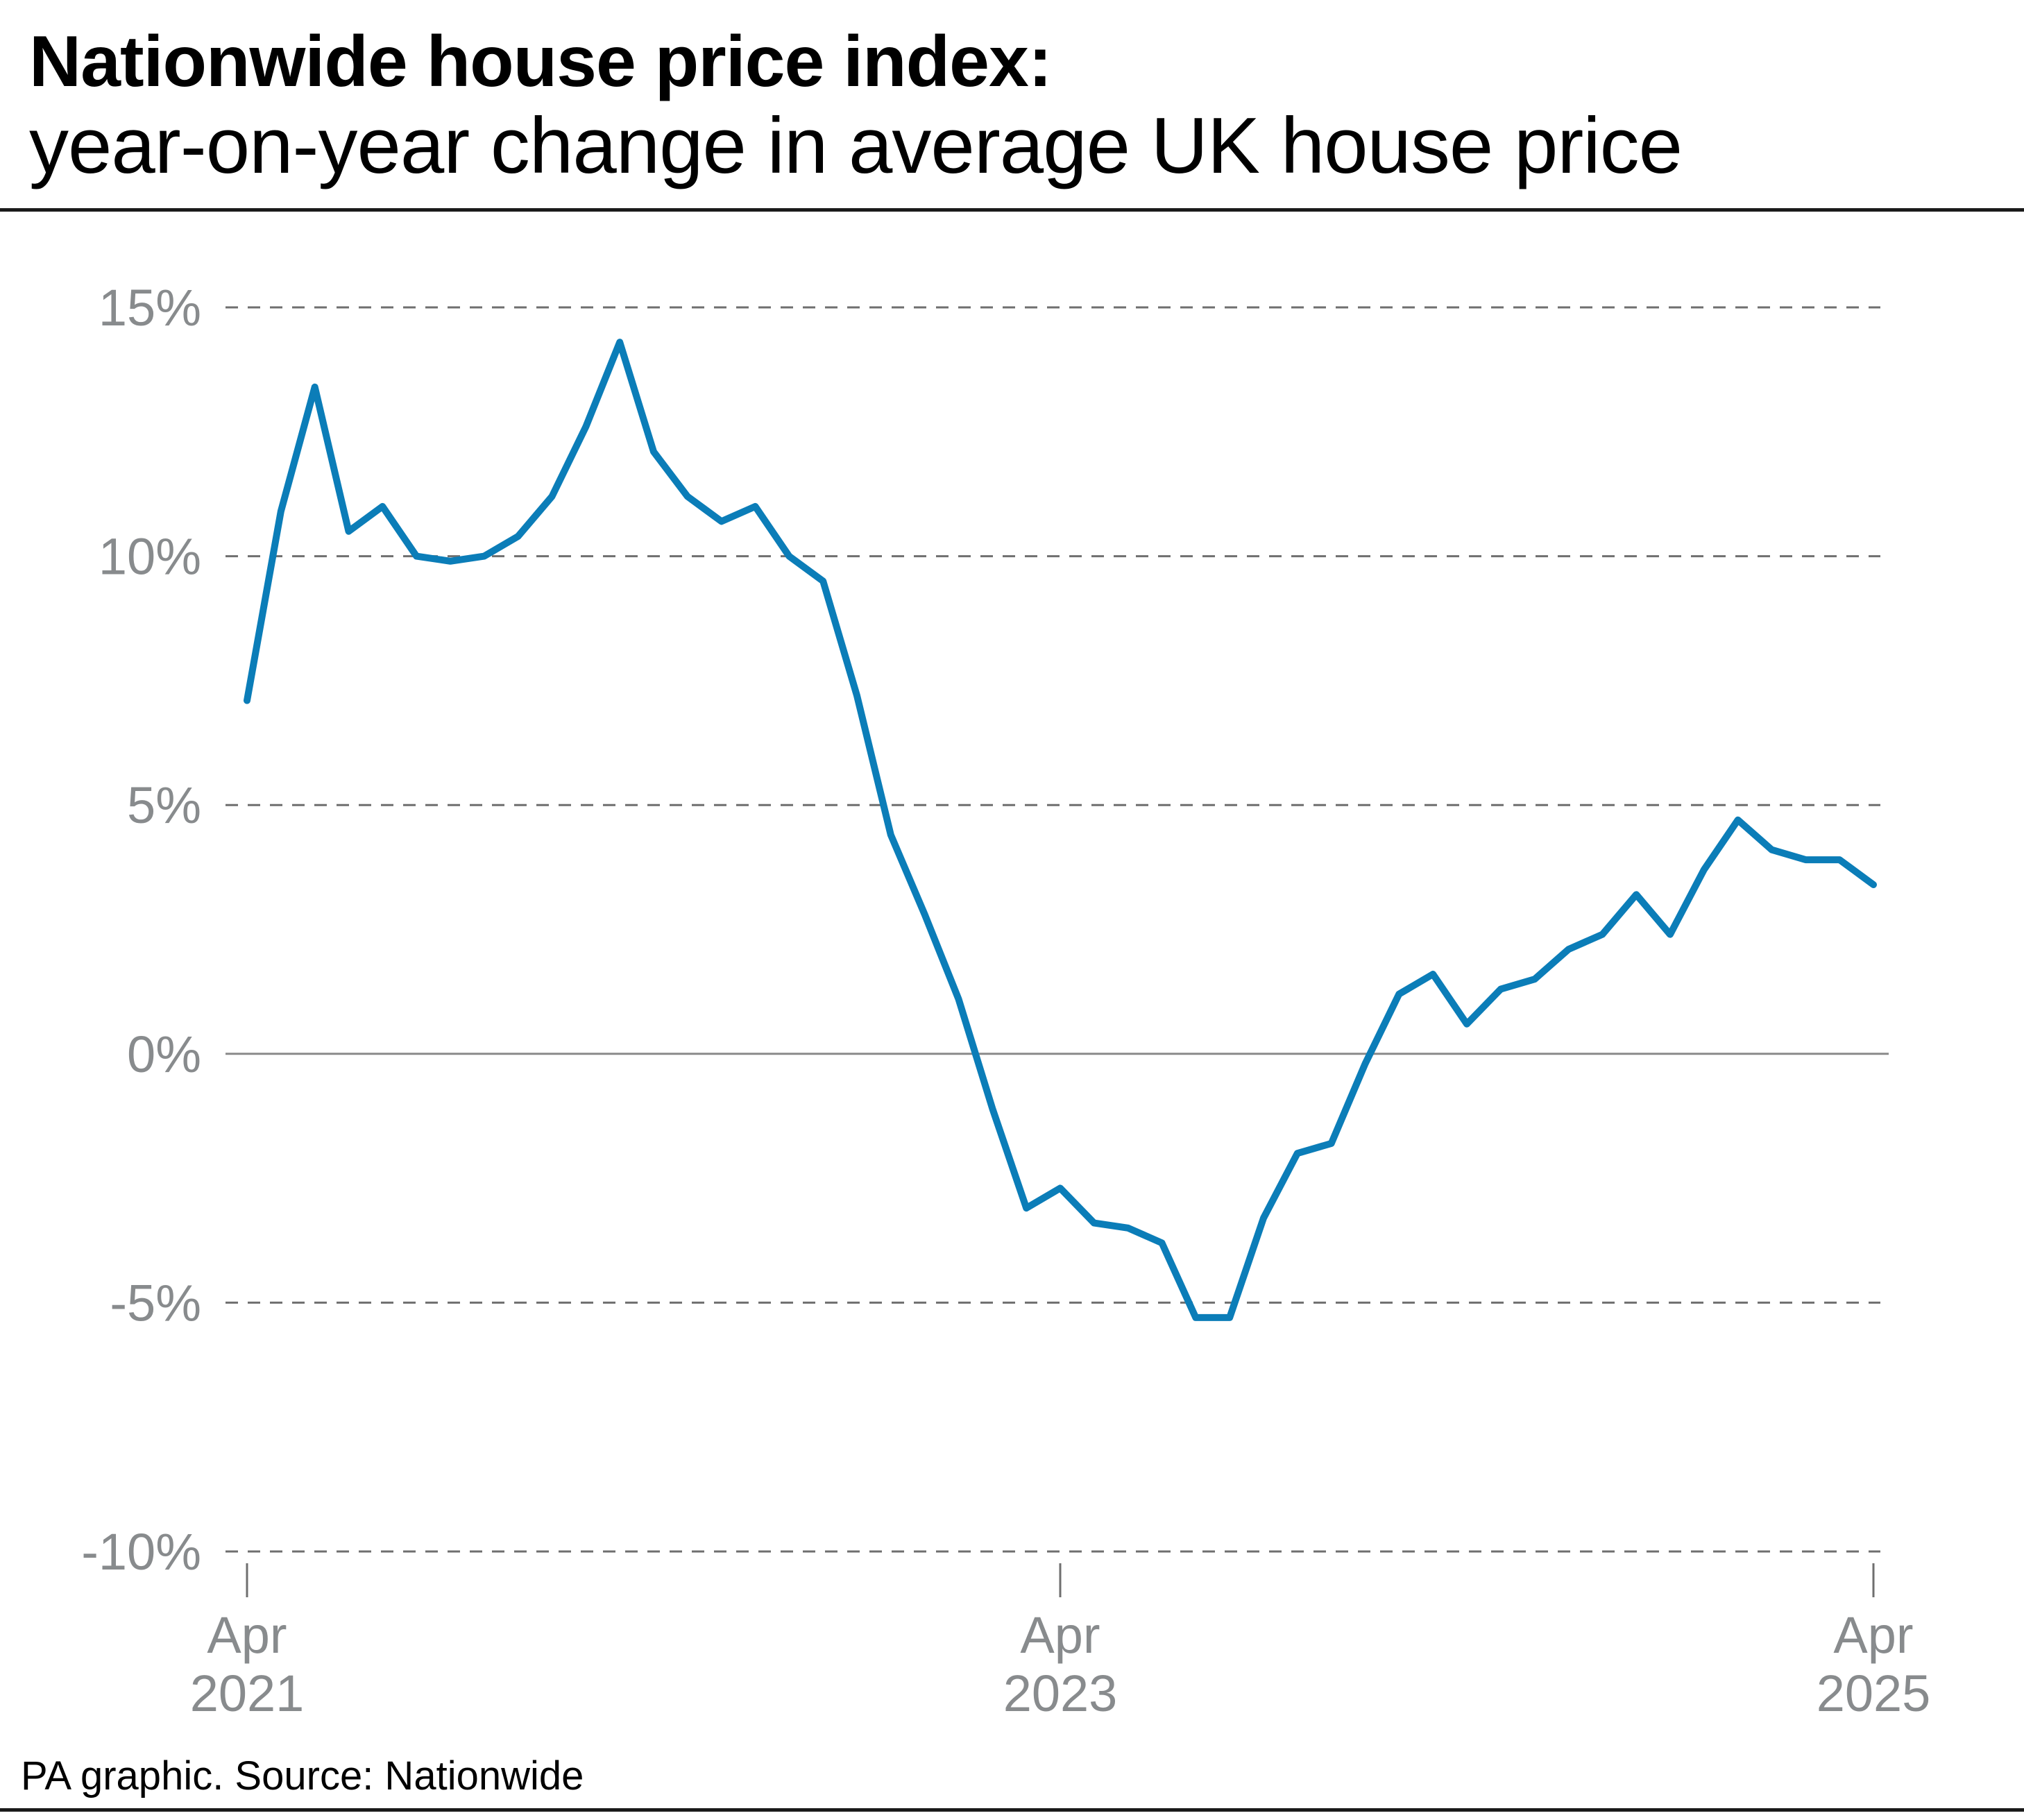 The width and height of the screenshot is (2024, 1820). What do you see at coordinates (164, 1054) in the screenshot?
I see `y-tick-label: 0%` at bounding box center [164, 1054].